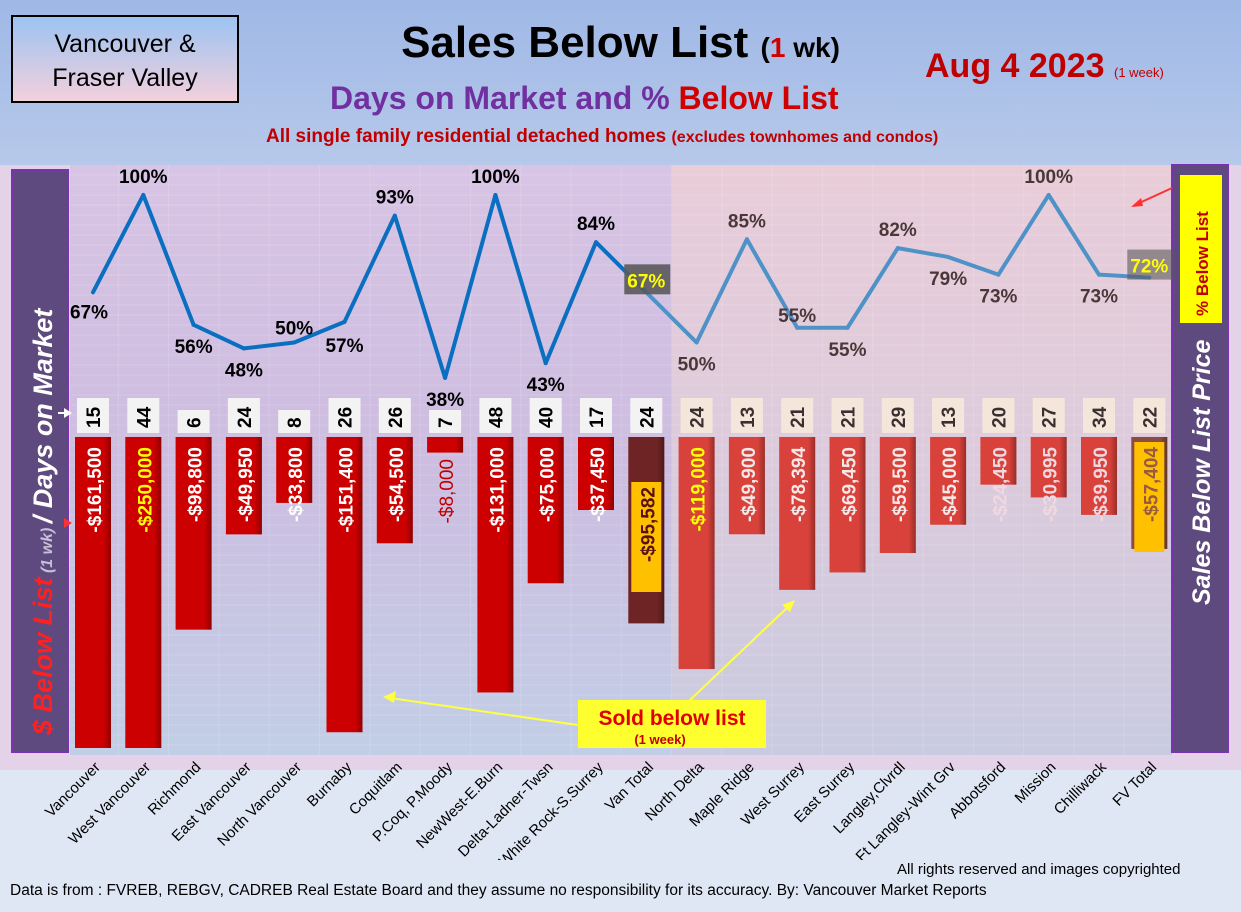  What do you see at coordinates (749, 484) in the screenshot?
I see `bar-value-label: -$49,900` at bounding box center [749, 484].